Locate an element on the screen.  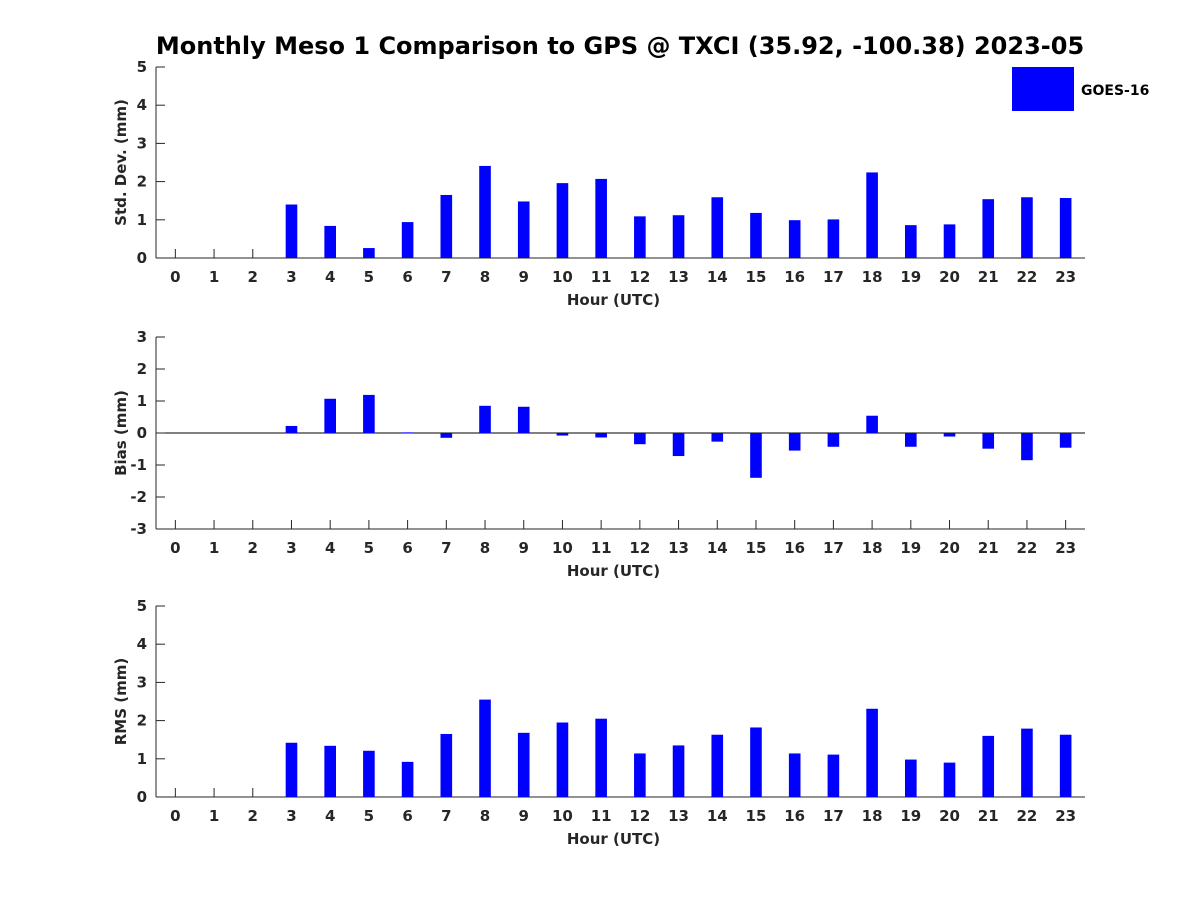
bias-x-tick-label: 14 is located at coordinates (717, 548).